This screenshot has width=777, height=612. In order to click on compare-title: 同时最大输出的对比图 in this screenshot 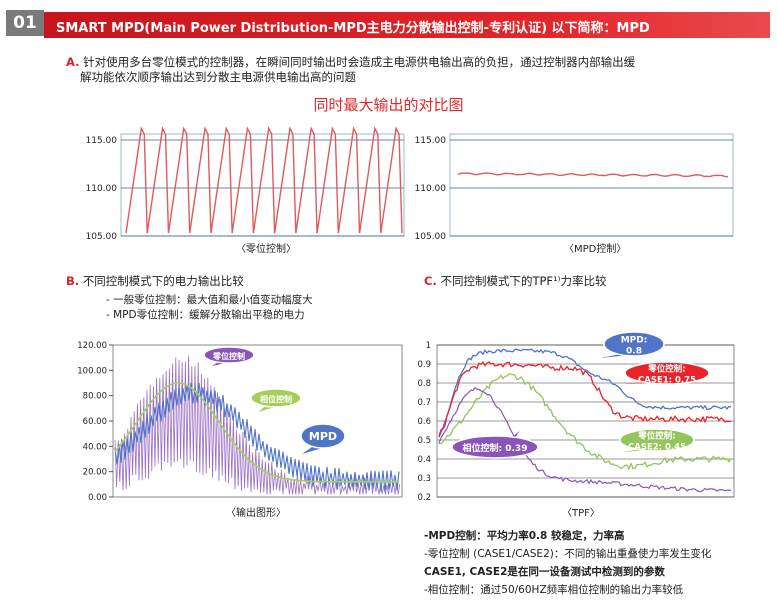, I will do `click(388, 105)`.